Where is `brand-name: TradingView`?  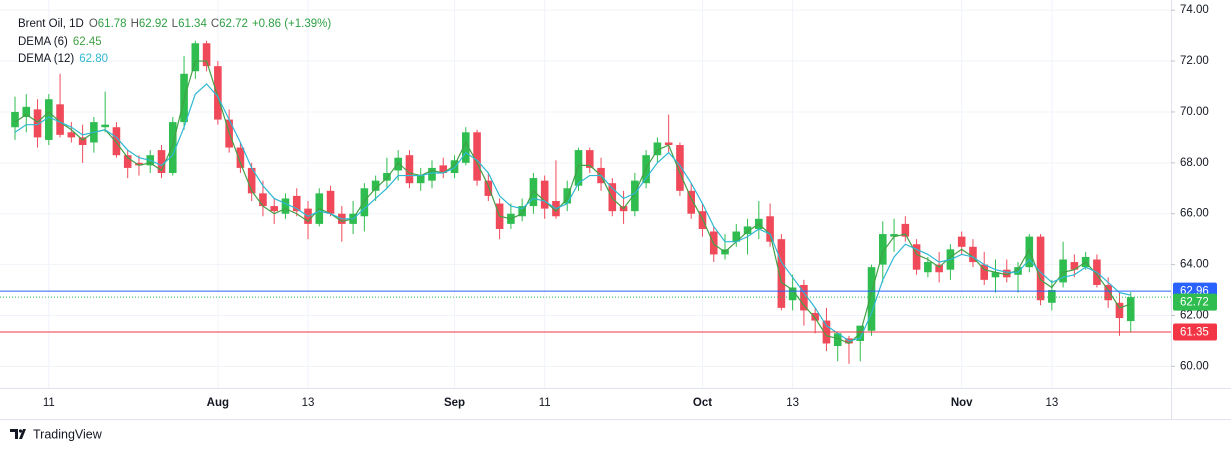 brand-name: TradingView is located at coordinates (68, 434).